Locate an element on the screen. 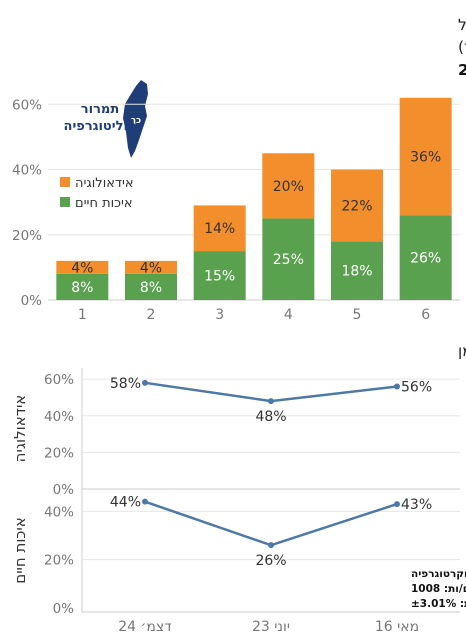  line-data-label: 58% is located at coordinates (125, 384).